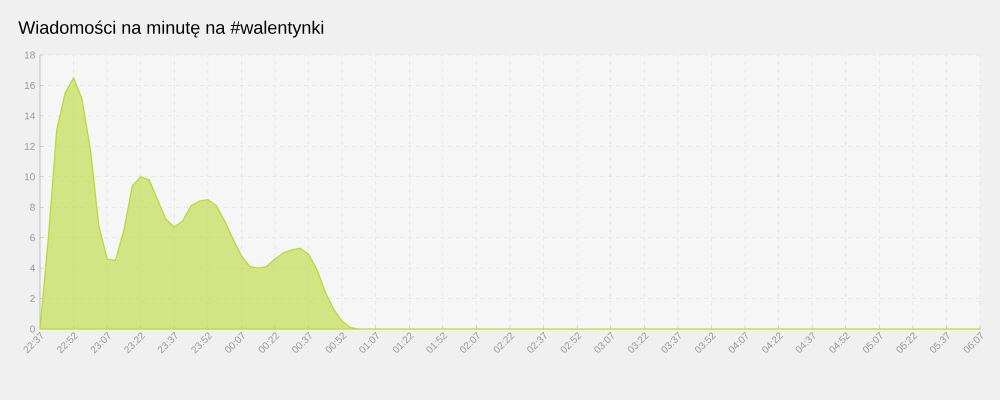 The width and height of the screenshot is (1000, 400). What do you see at coordinates (29, 55) in the screenshot?
I see `y-tick-label: 18` at bounding box center [29, 55].